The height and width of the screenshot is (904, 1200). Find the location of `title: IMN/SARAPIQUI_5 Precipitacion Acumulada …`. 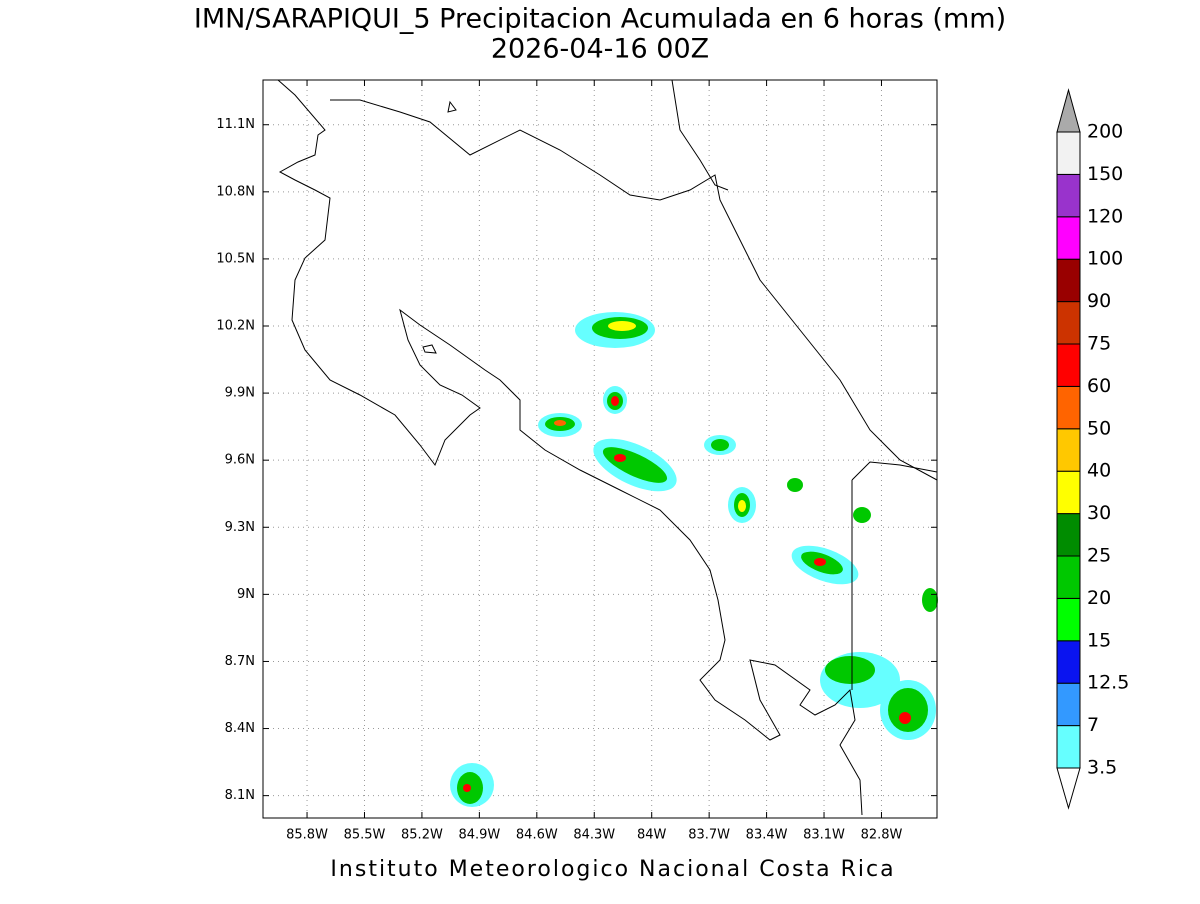

title: IMN/SARAPIQUI_5 Precipitacion Acumulada … is located at coordinates (600, 19).